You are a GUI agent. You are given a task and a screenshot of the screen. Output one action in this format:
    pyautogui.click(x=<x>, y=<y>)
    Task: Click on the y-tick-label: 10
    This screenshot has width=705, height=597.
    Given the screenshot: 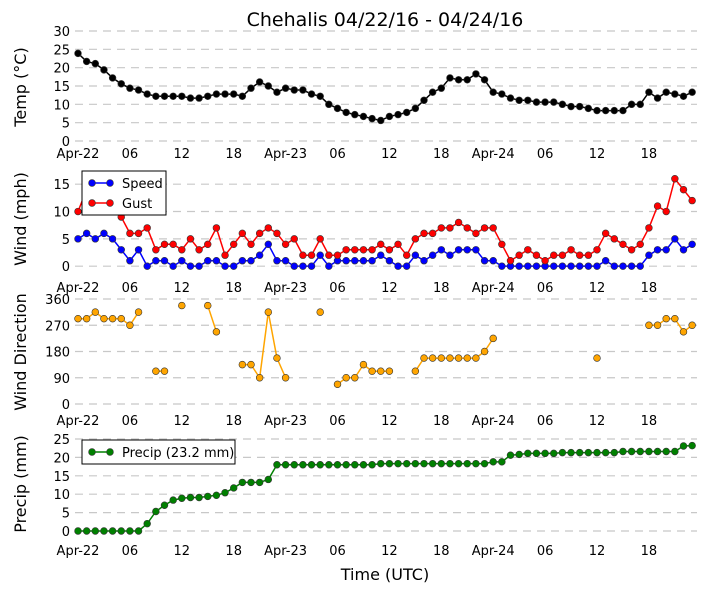 What is the action you would take?
    pyautogui.click(x=61, y=105)
    